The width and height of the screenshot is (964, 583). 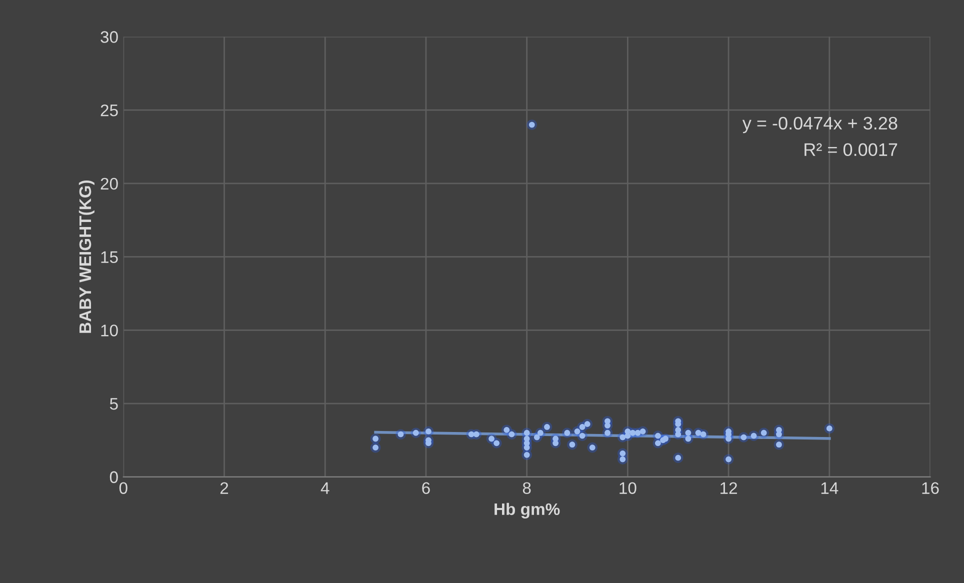 I want to click on y-axis-title: BABY WEIGHT(KG), so click(x=86, y=256).